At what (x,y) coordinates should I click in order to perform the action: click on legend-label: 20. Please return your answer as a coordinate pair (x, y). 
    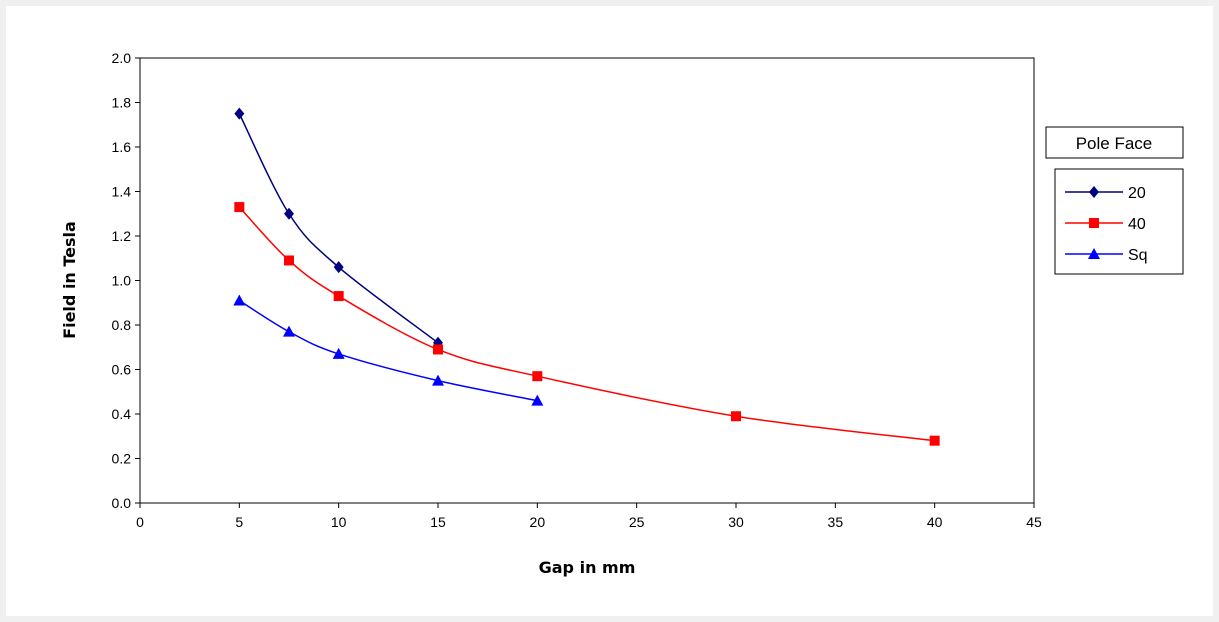
    Looking at the image, I should click on (1137, 193).